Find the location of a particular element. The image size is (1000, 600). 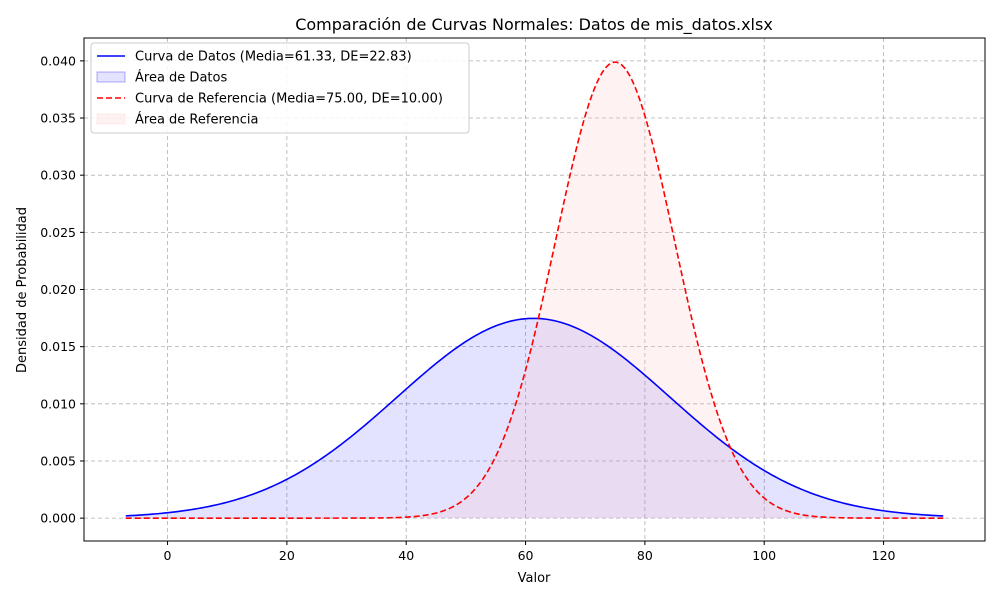

x-tick-label: 80 is located at coordinates (645, 555).